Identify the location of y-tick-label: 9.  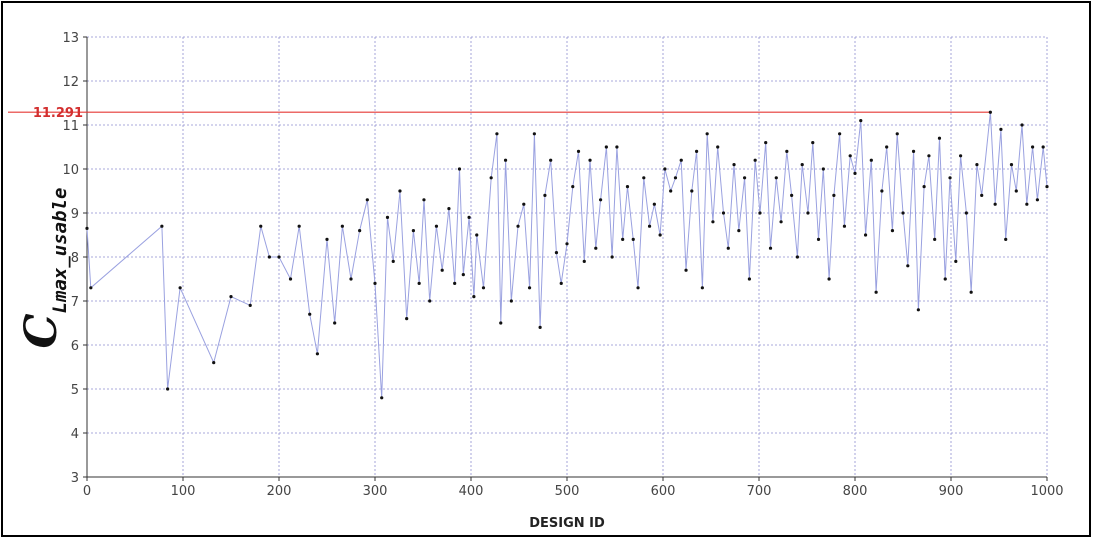
(75, 214).